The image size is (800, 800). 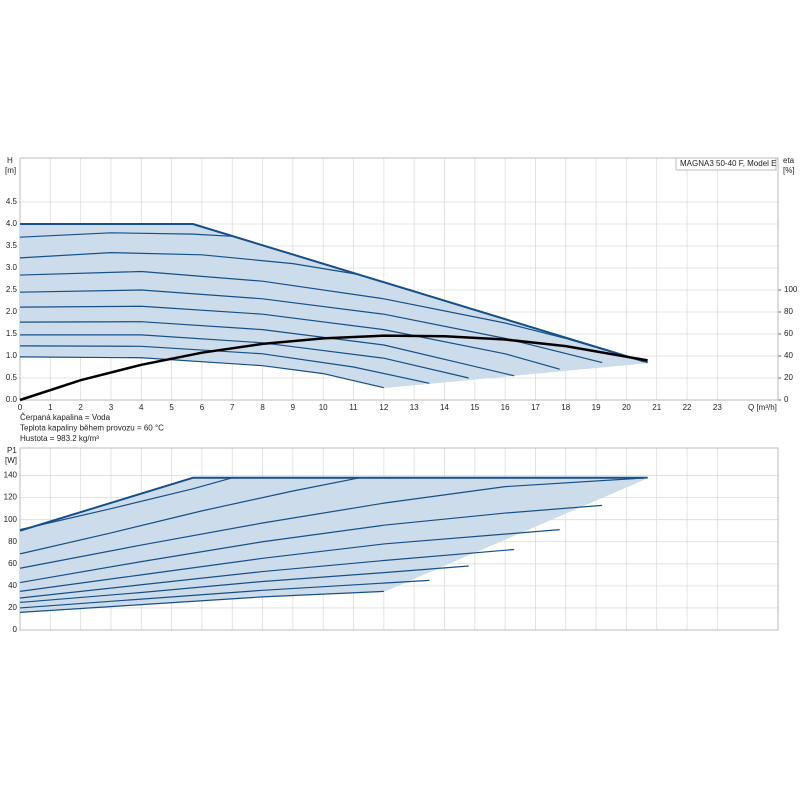 What do you see at coordinates (596, 407) in the screenshot?
I see `x-tick-label: 19` at bounding box center [596, 407].